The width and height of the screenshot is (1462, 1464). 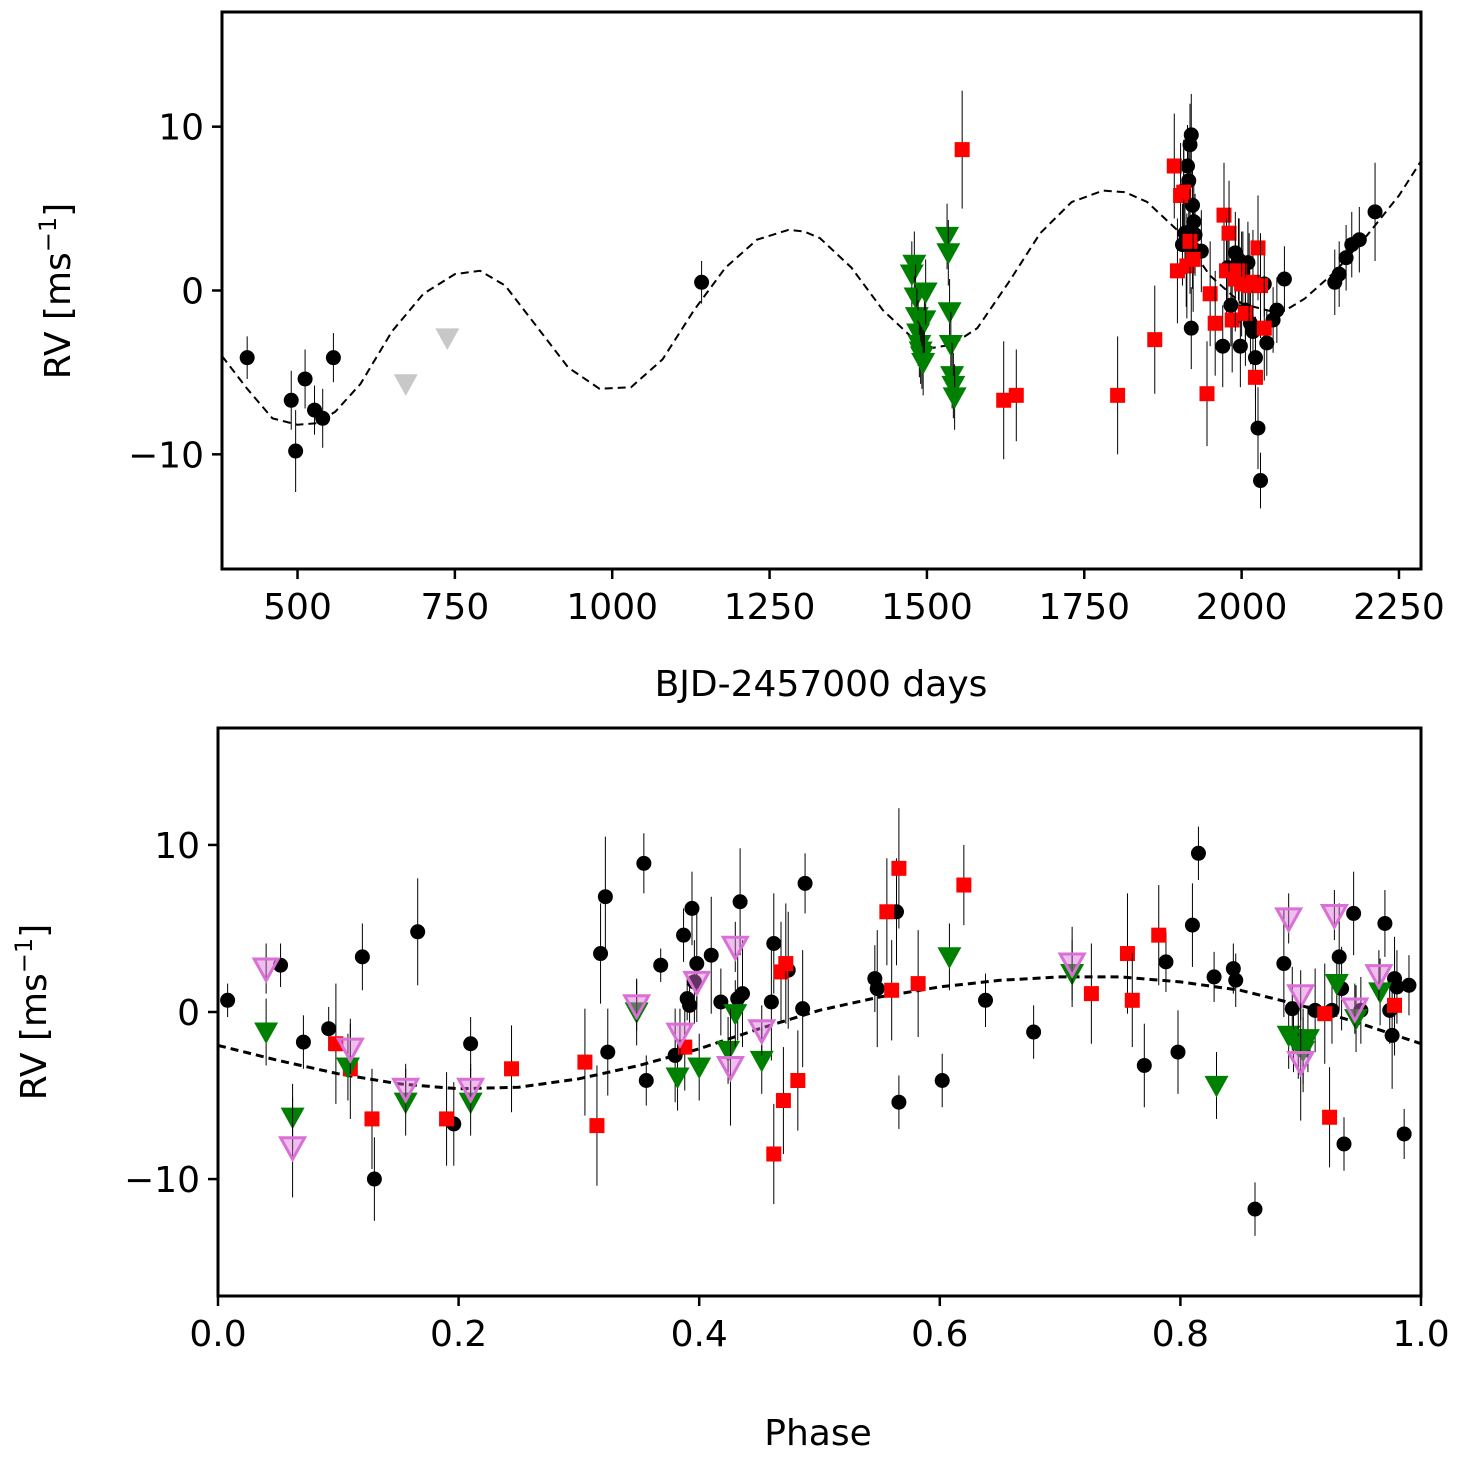 I want to click on bottom-y-tick-label: 10, so click(x=177, y=846).